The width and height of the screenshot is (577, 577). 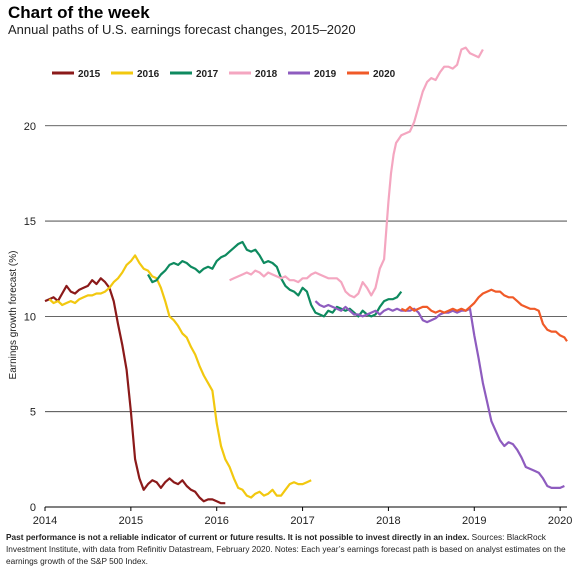 I want to click on y-axis-label: Earnings growth forecast (%), so click(x=13, y=315).